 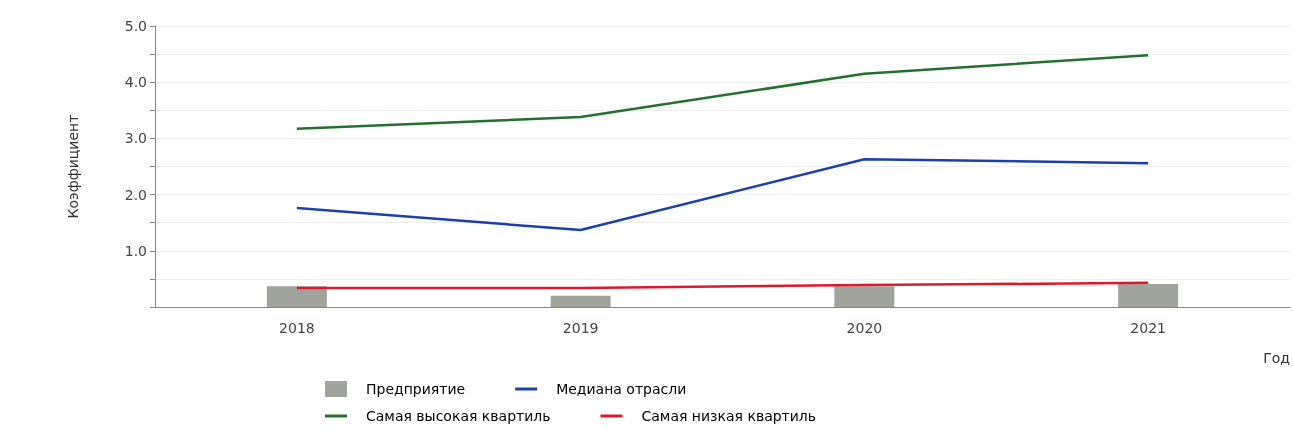 What do you see at coordinates (135, 250) in the screenshot?
I see `y-tick-label: 1.0` at bounding box center [135, 250].